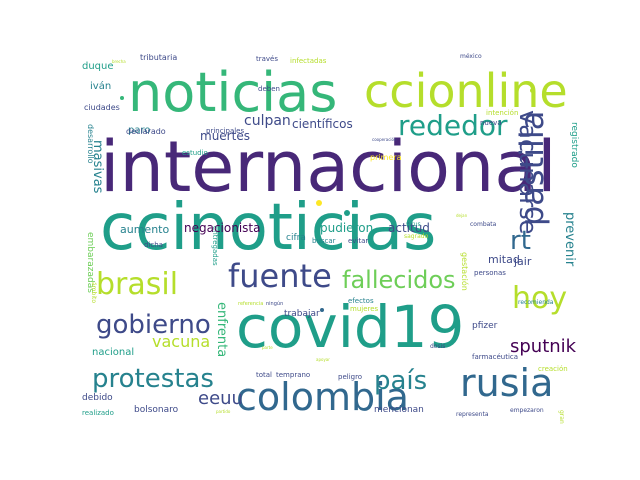 Image resolution: width=640 pixels, height=480 pixels. I want to click on word-mujeres: mujeres, so click(364, 309).